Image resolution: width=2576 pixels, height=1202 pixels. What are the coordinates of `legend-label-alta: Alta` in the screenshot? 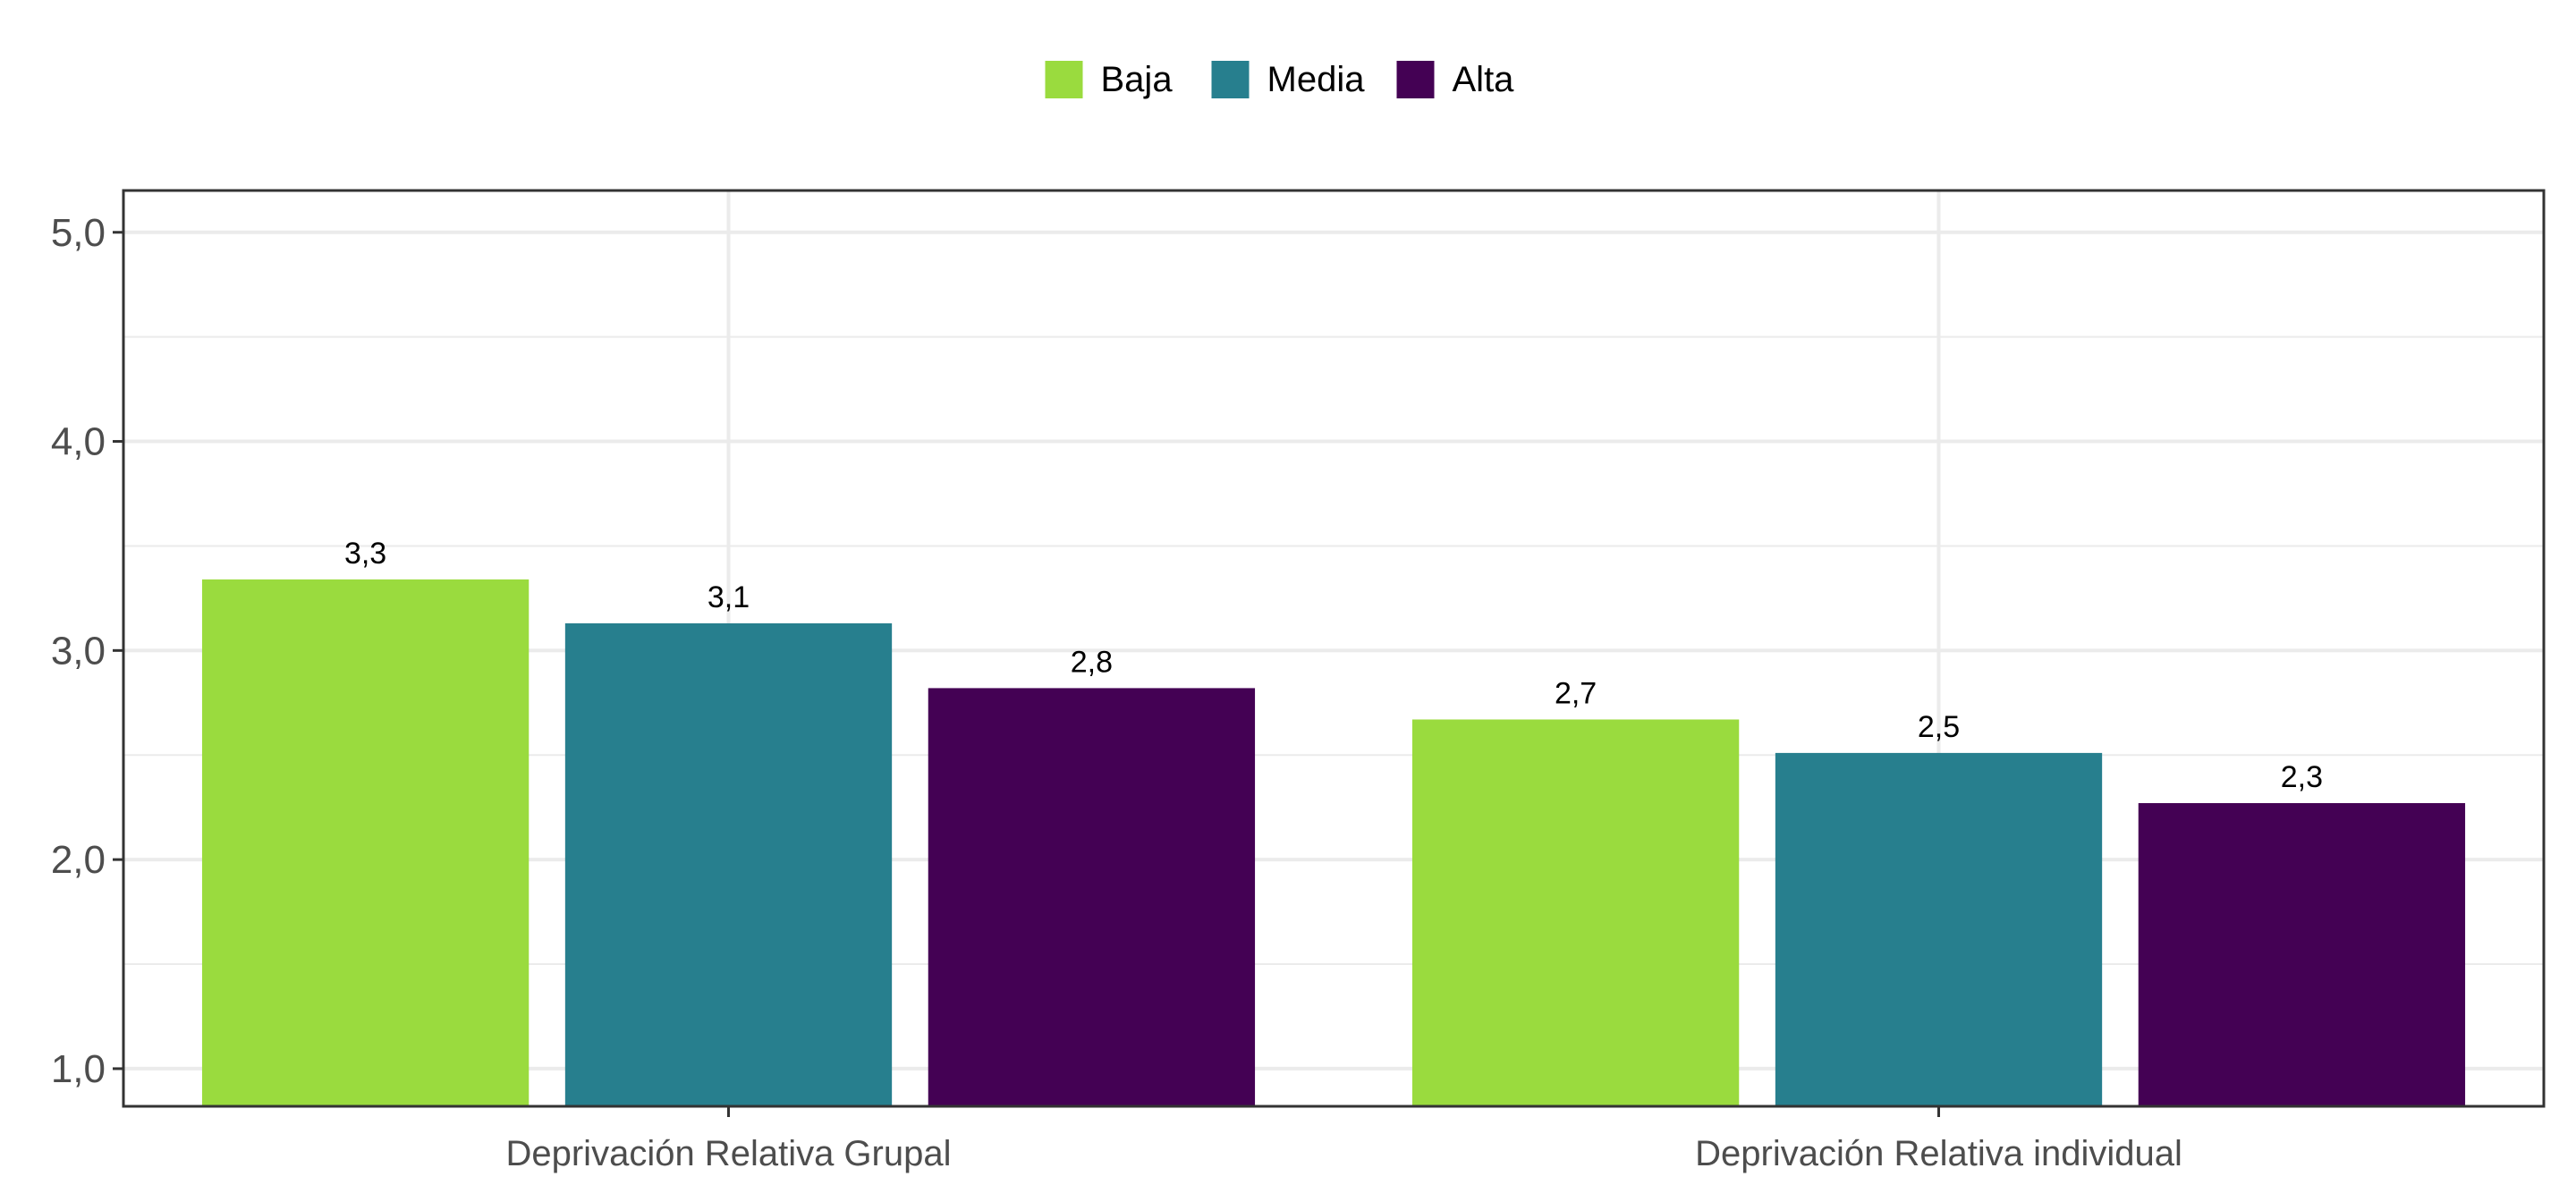 It's located at (1484, 79).